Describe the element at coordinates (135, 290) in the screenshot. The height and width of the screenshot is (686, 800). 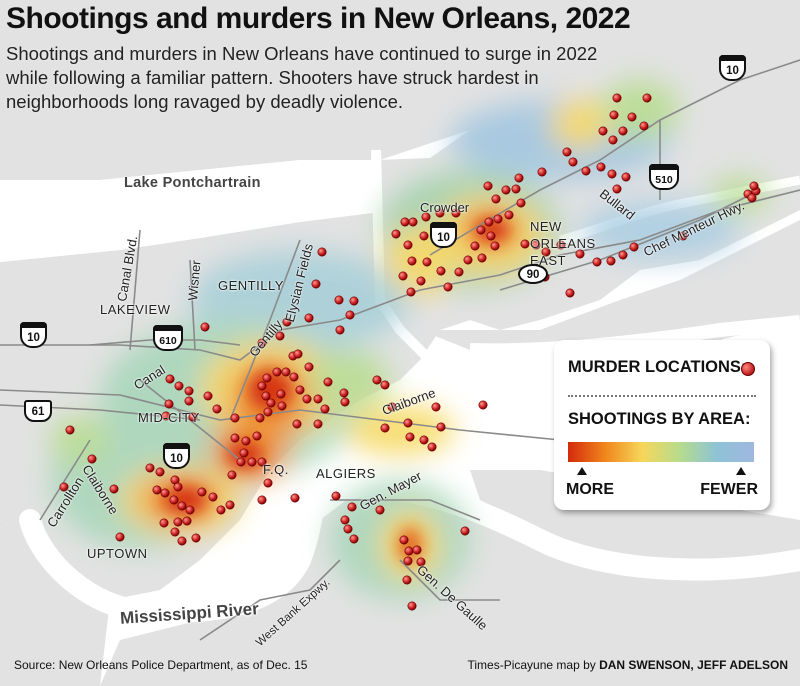
I see `canal-blvd-road` at that location.